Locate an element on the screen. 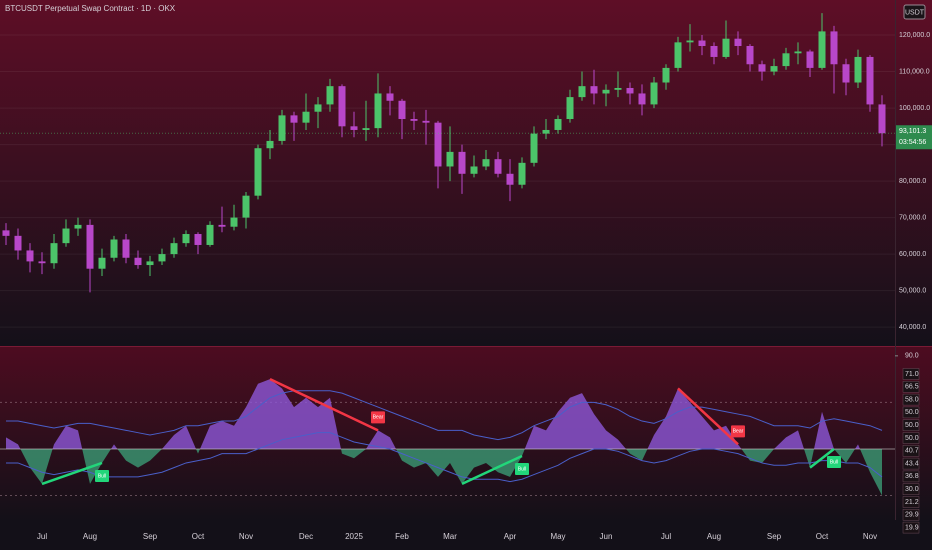 This screenshot has width=932, height=550. scale-badge-label: 36.8 is located at coordinates (912, 476).